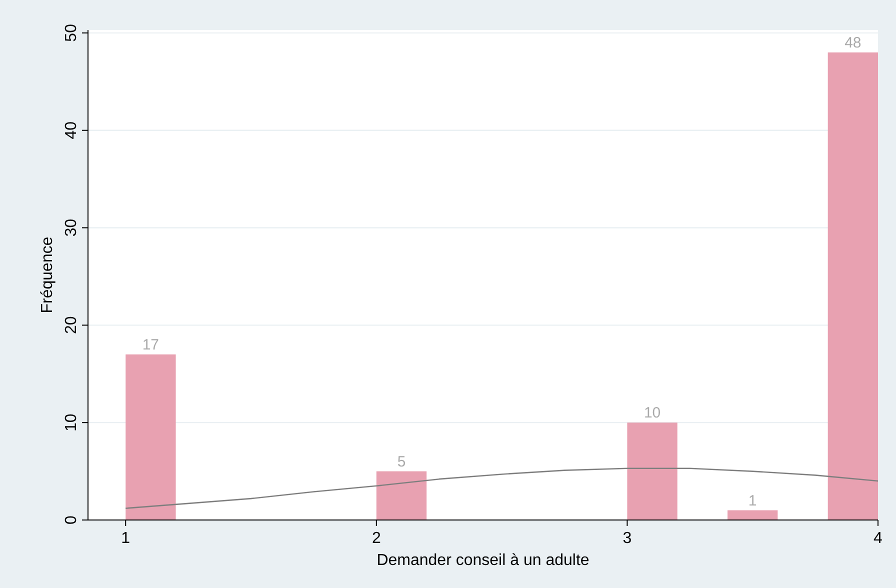 This screenshot has height=588, width=896. I want to click on data-label: 5, so click(401, 461).